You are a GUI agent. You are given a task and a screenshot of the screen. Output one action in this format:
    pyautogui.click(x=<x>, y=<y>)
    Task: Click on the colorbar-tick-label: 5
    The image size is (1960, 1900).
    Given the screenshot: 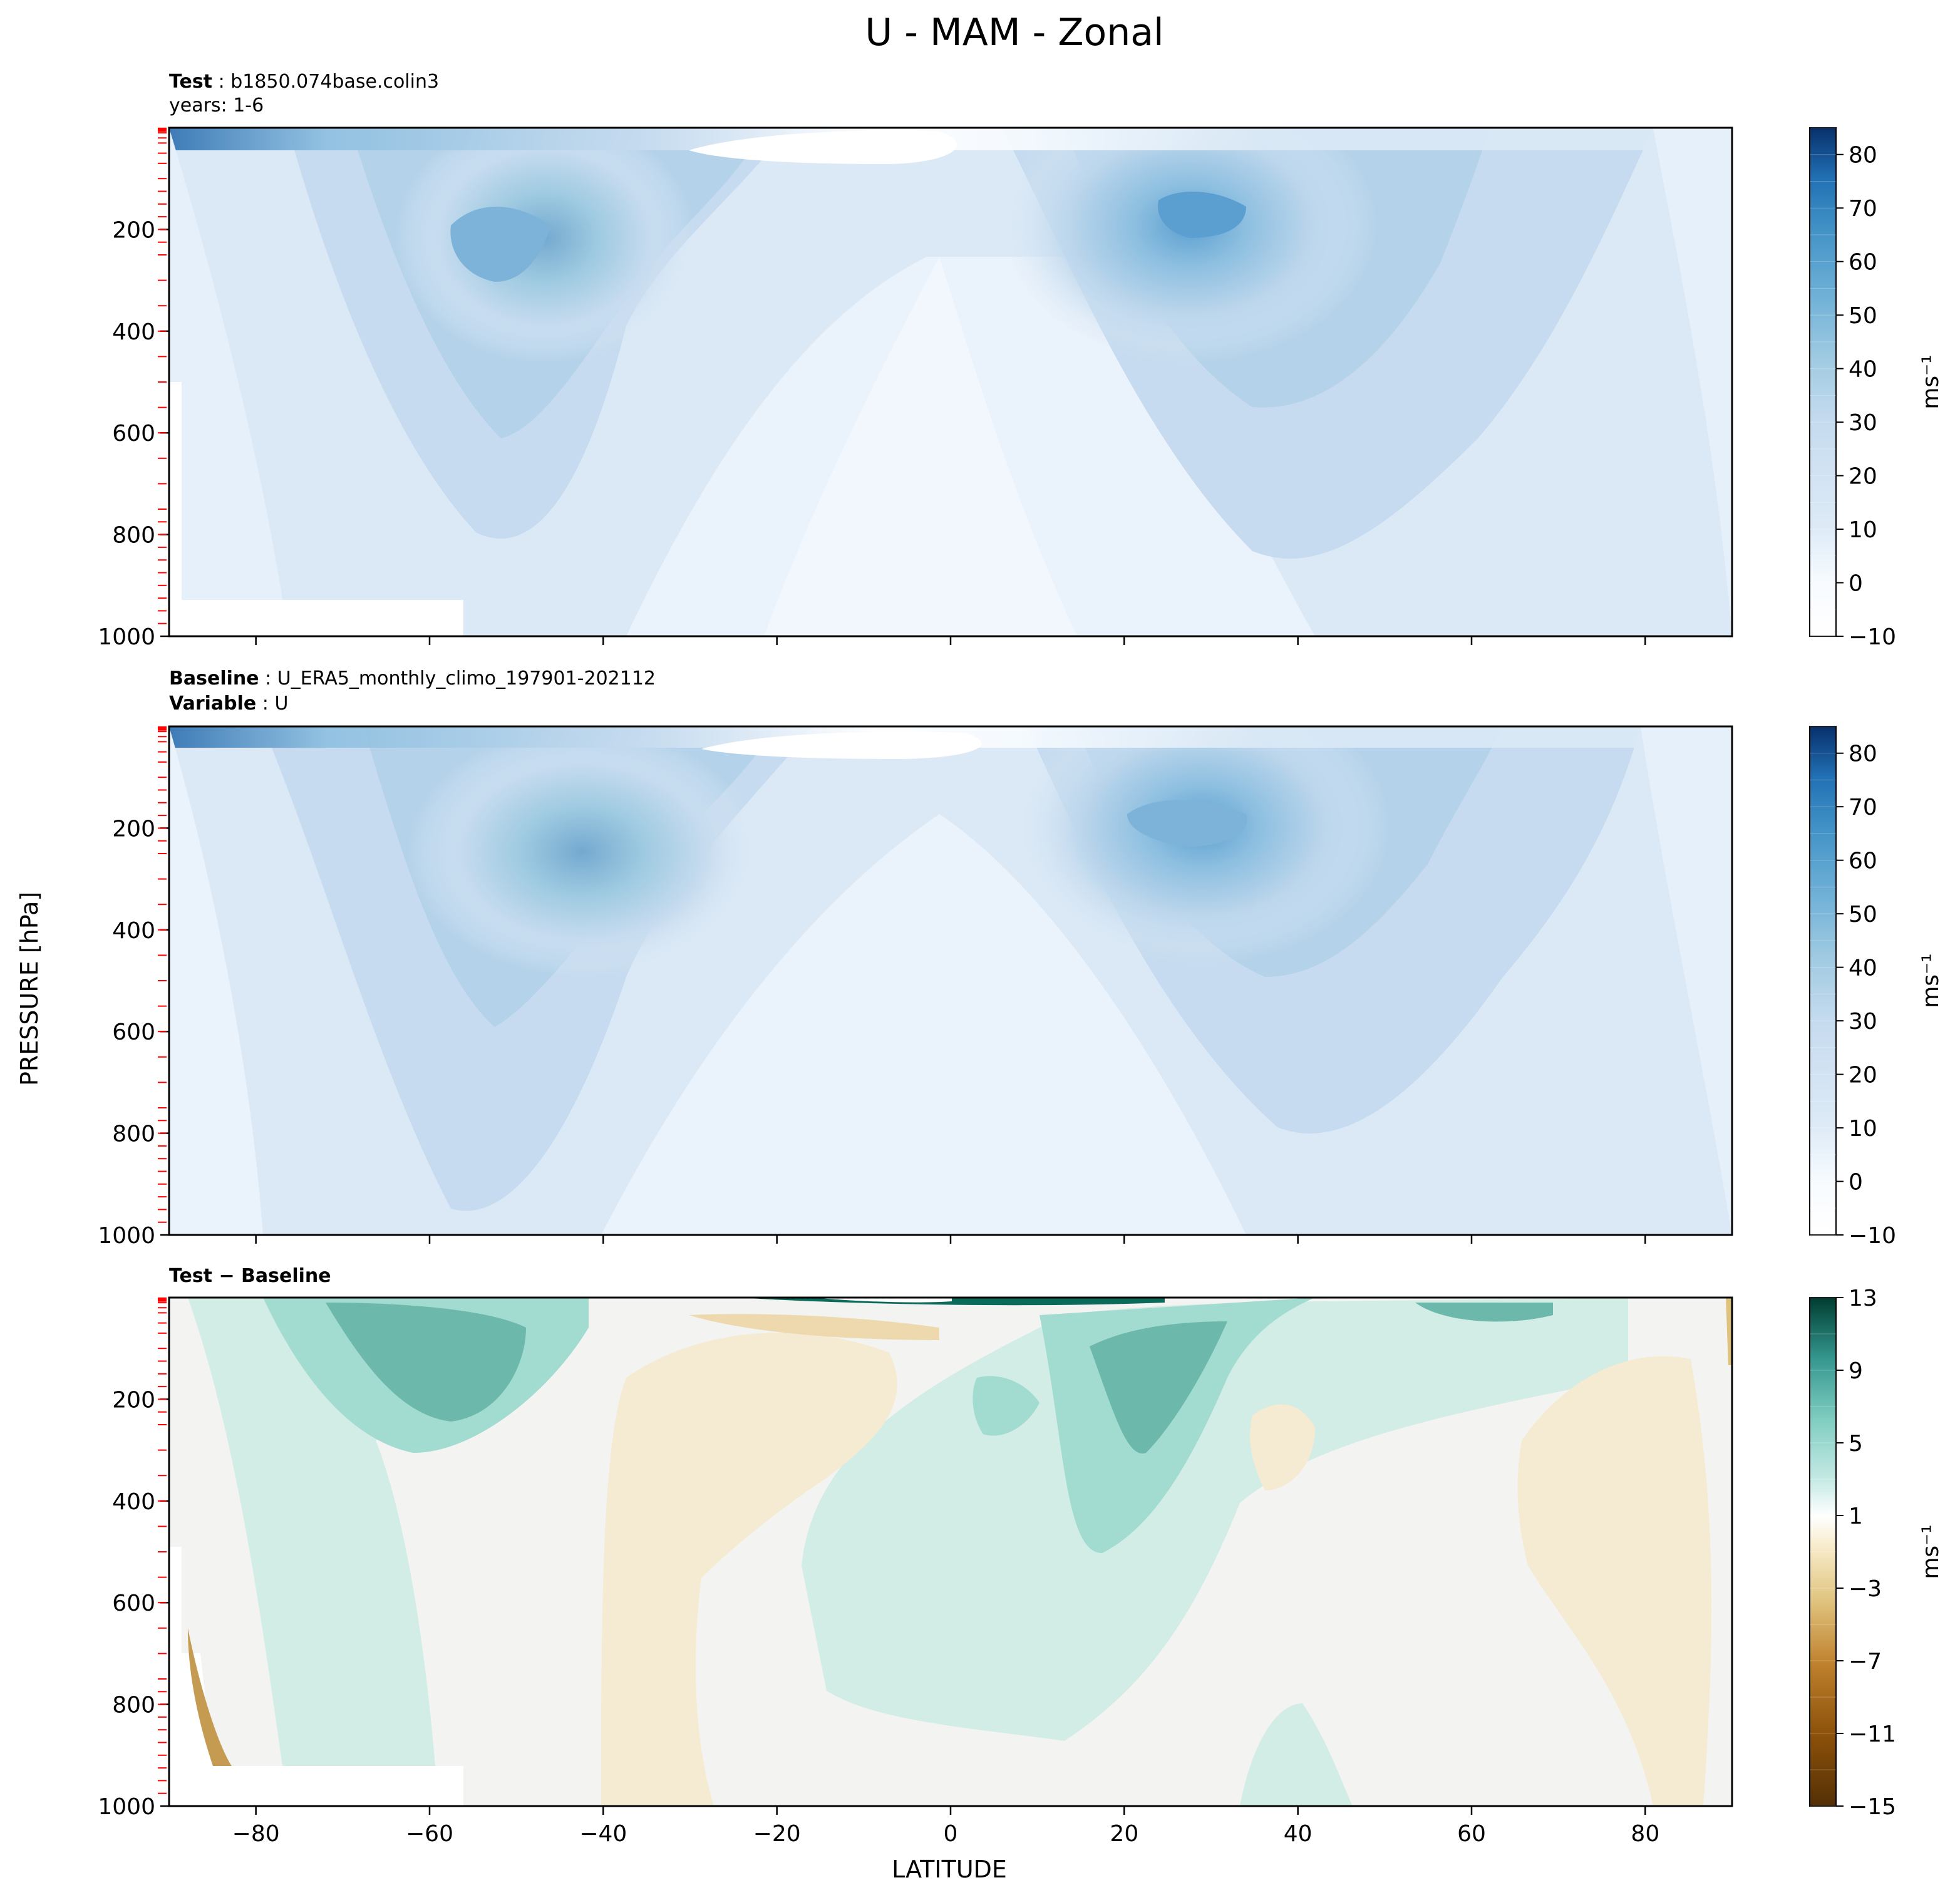 What is the action you would take?
    pyautogui.click(x=1856, y=1444)
    